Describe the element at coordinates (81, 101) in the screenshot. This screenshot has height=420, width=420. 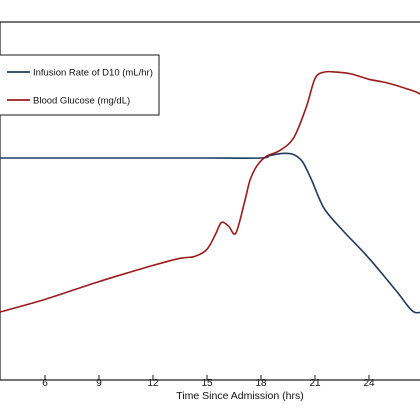
I see `legend-label-glucose: Blood Glucose (mg/dL)` at that location.